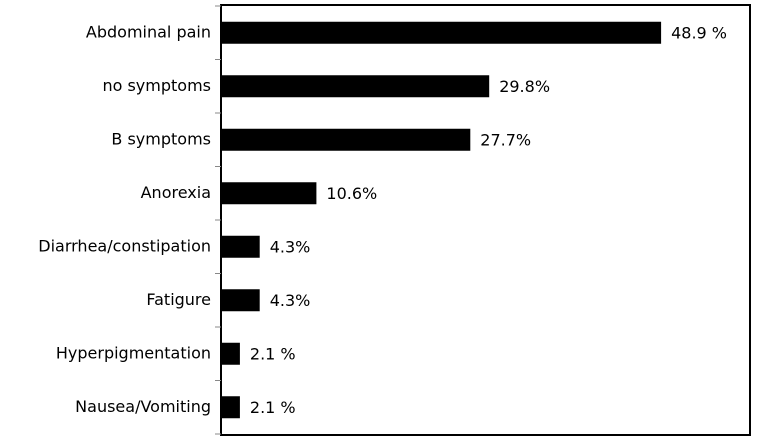 This screenshot has height=441, width=765. I want to click on category-label: Nausea/Vomiting, so click(143, 406).